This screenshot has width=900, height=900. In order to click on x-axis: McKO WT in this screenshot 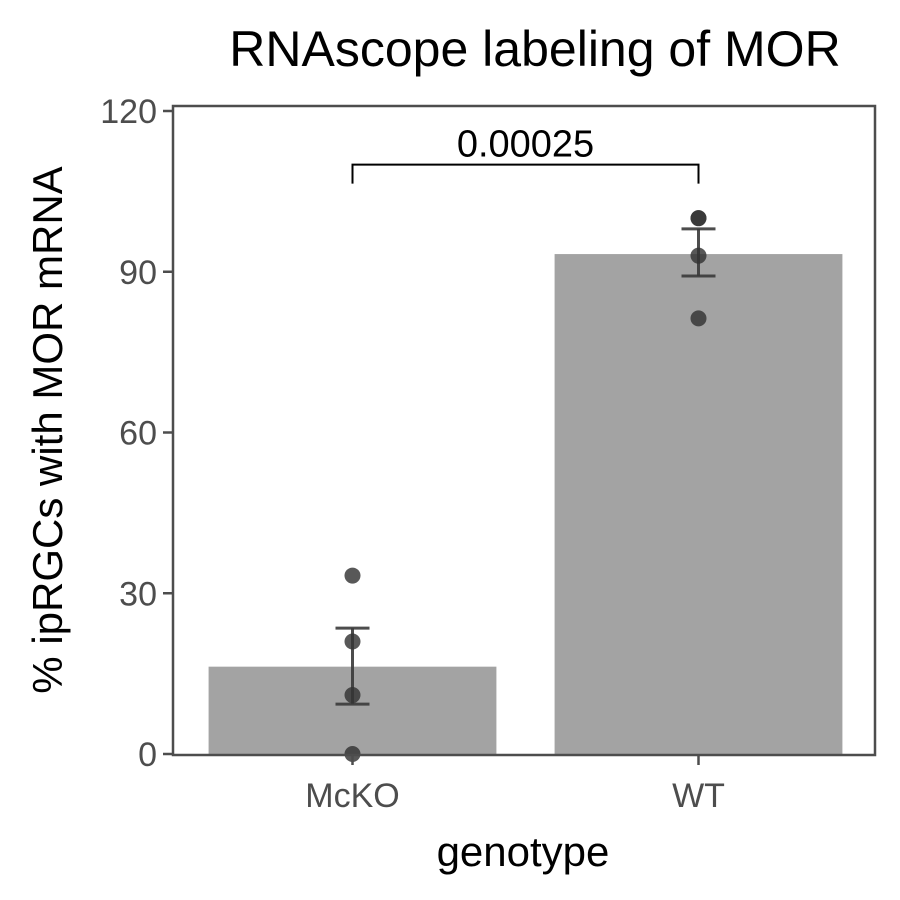, I will do `click(515, 785)`.